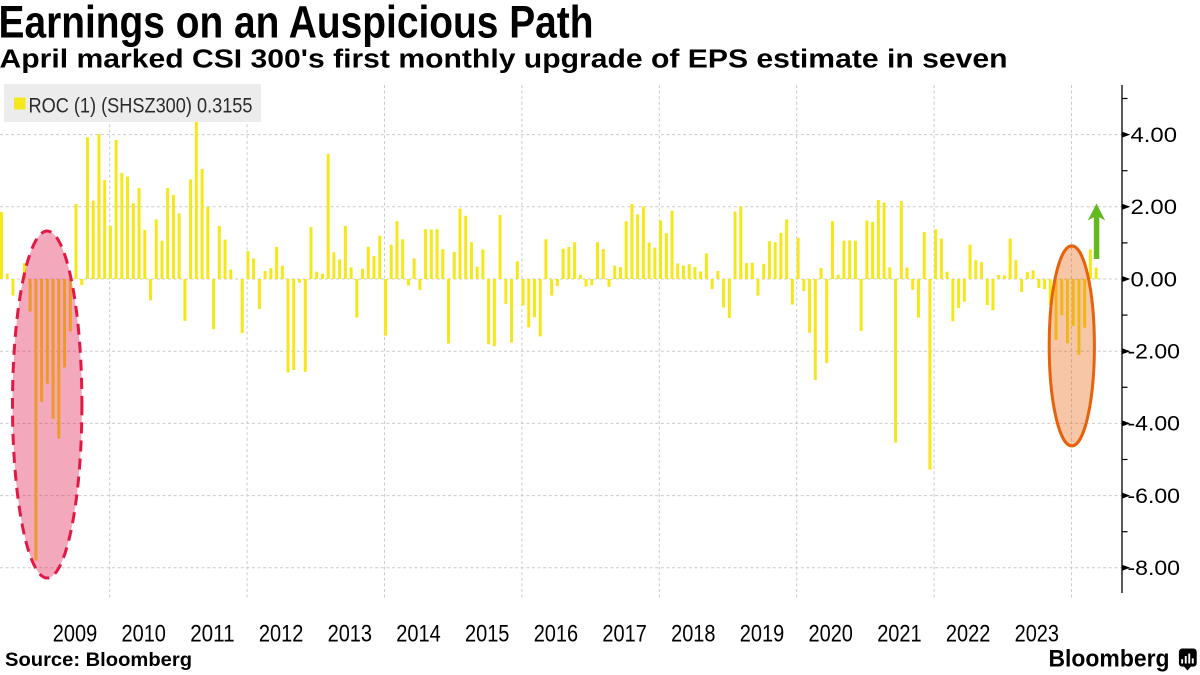 The width and height of the screenshot is (1200, 675). What do you see at coordinates (144, 634) in the screenshot?
I see `svg-text: 2010` at bounding box center [144, 634].